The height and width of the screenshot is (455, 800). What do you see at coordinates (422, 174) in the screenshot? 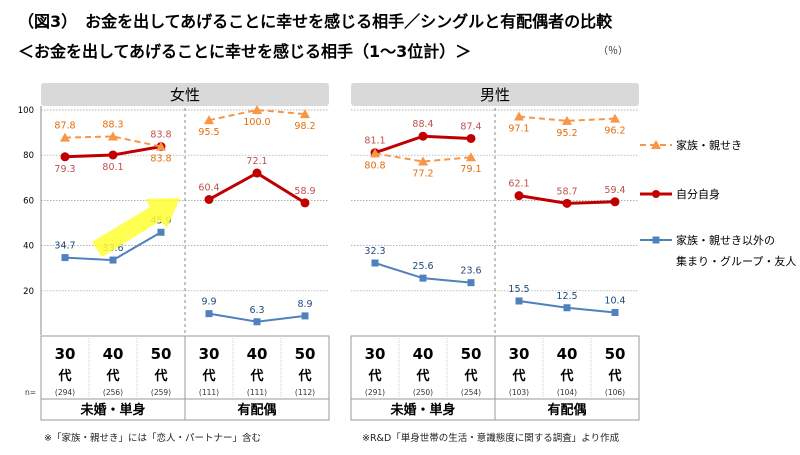
I see `data-label-family: 77.2` at bounding box center [422, 174].